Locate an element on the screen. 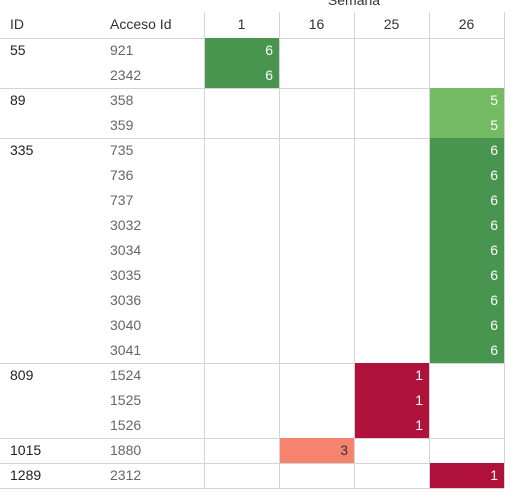 Image resolution: width=526 pixels, height=504 pixels. group-id: 89 is located at coordinates (18, 100).